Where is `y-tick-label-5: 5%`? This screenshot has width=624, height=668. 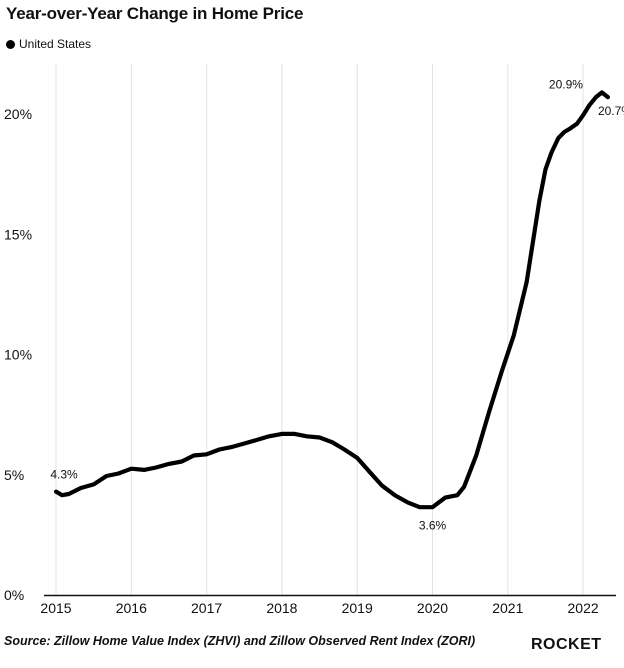
y-tick-label-5: 5% is located at coordinates (14, 475).